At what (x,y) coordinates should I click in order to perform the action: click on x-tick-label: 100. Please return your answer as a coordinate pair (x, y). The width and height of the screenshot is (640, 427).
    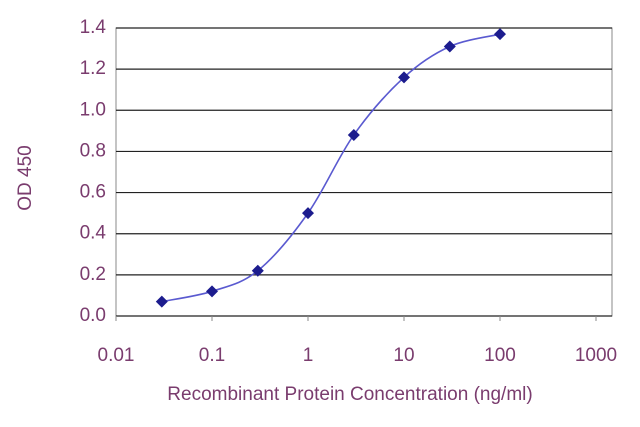
    Looking at the image, I should click on (500, 355).